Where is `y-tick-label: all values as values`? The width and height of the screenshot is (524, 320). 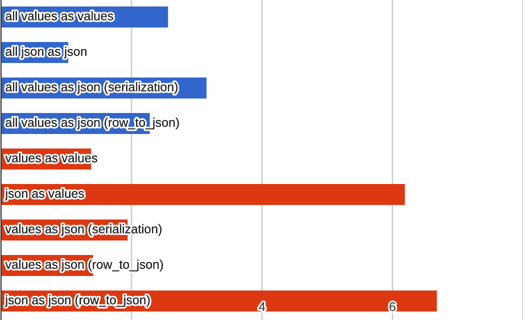 y-tick-label: all values as values is located at coordinates (60, 15).